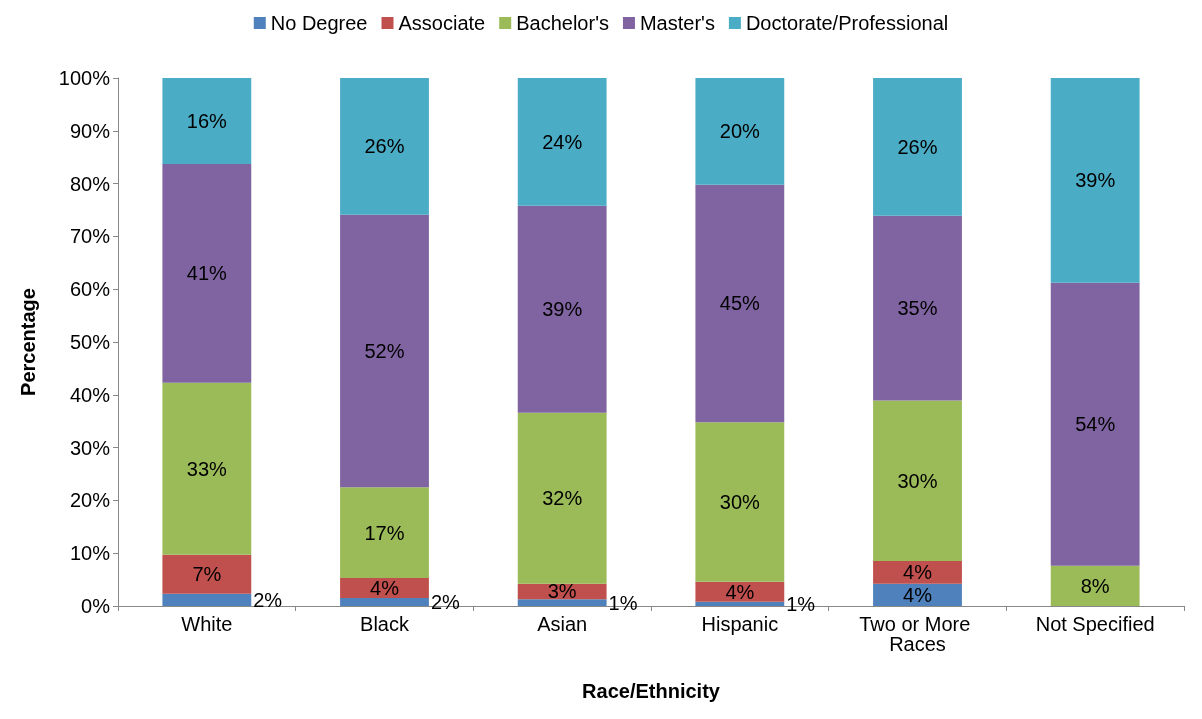  What do you see at coordinates (1095, 624) in the screenshot?
I see `x-tick-label: Not Specified` at bounding box center [1095, 624].